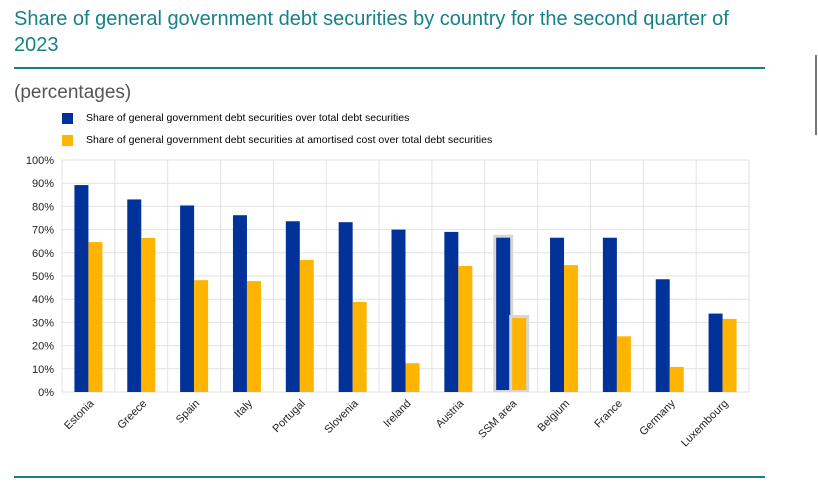  Describe the element at coordinates (498, 419) in the screenshot. I see `x-tick-label: SSM area` at that location.